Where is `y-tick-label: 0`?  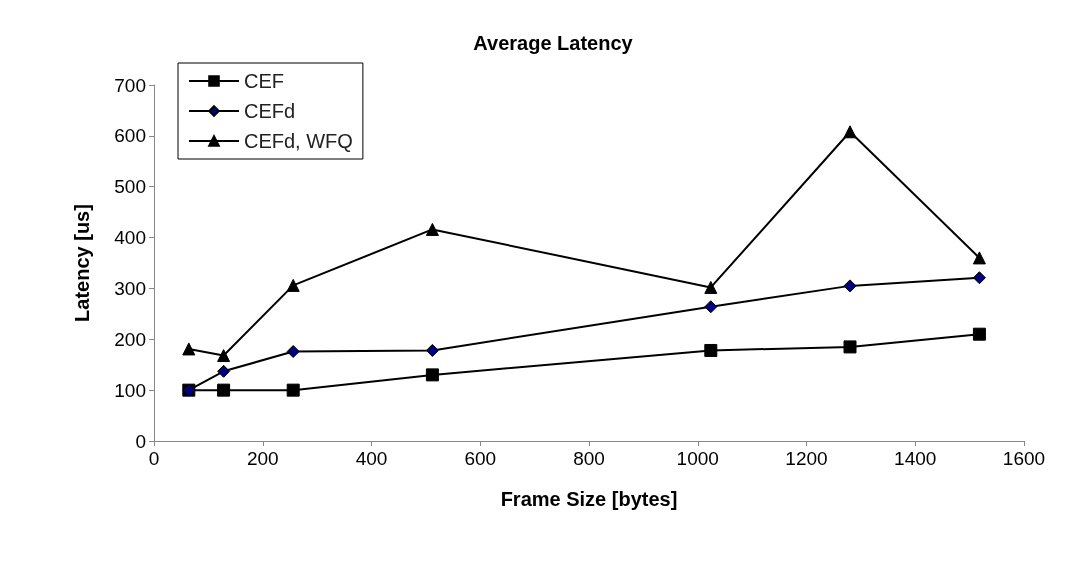 y-tick-label: 0 is located at coordinates (140, 441).